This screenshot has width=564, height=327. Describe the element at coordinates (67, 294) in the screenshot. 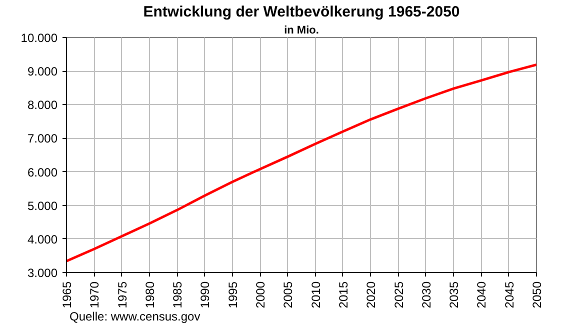

I see `x-tick-label: 1965` at that location.